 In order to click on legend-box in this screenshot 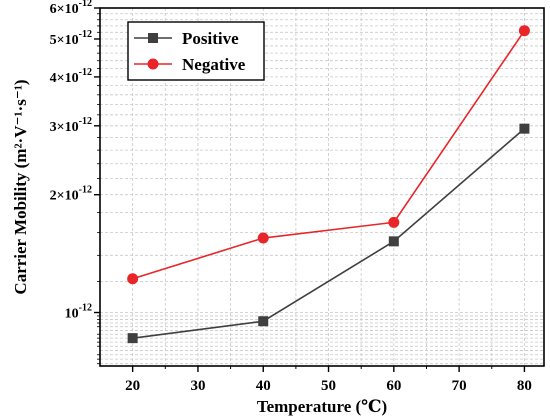, I will do `click(196, 51)`.